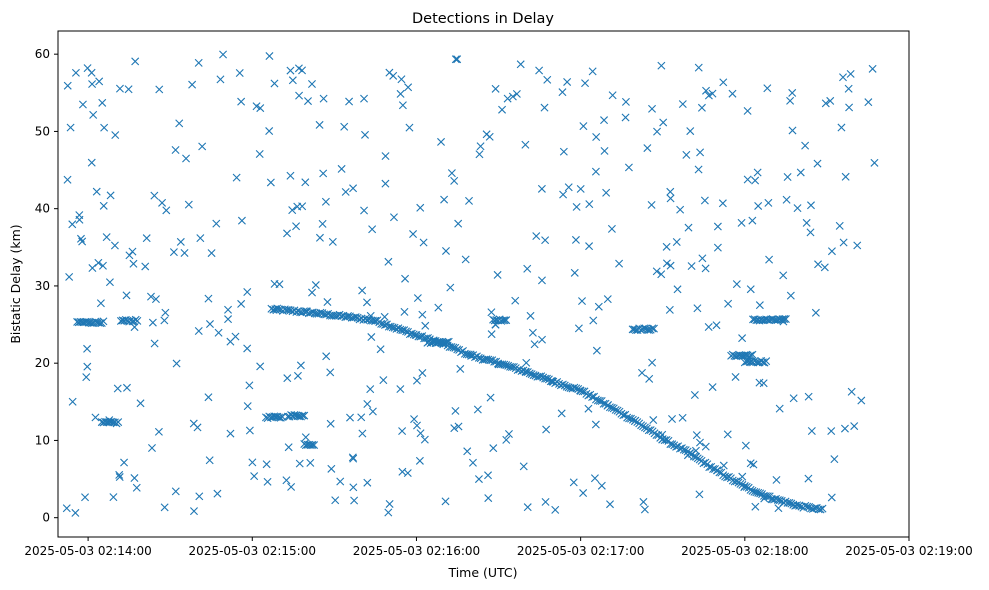 This screenshot has width=989, height=590. What do you see at coordinates (416, 551) in the screenshot?
I see `x-tick-label: 2025-05-03 02:16:00` at bounding box center [416, 551].